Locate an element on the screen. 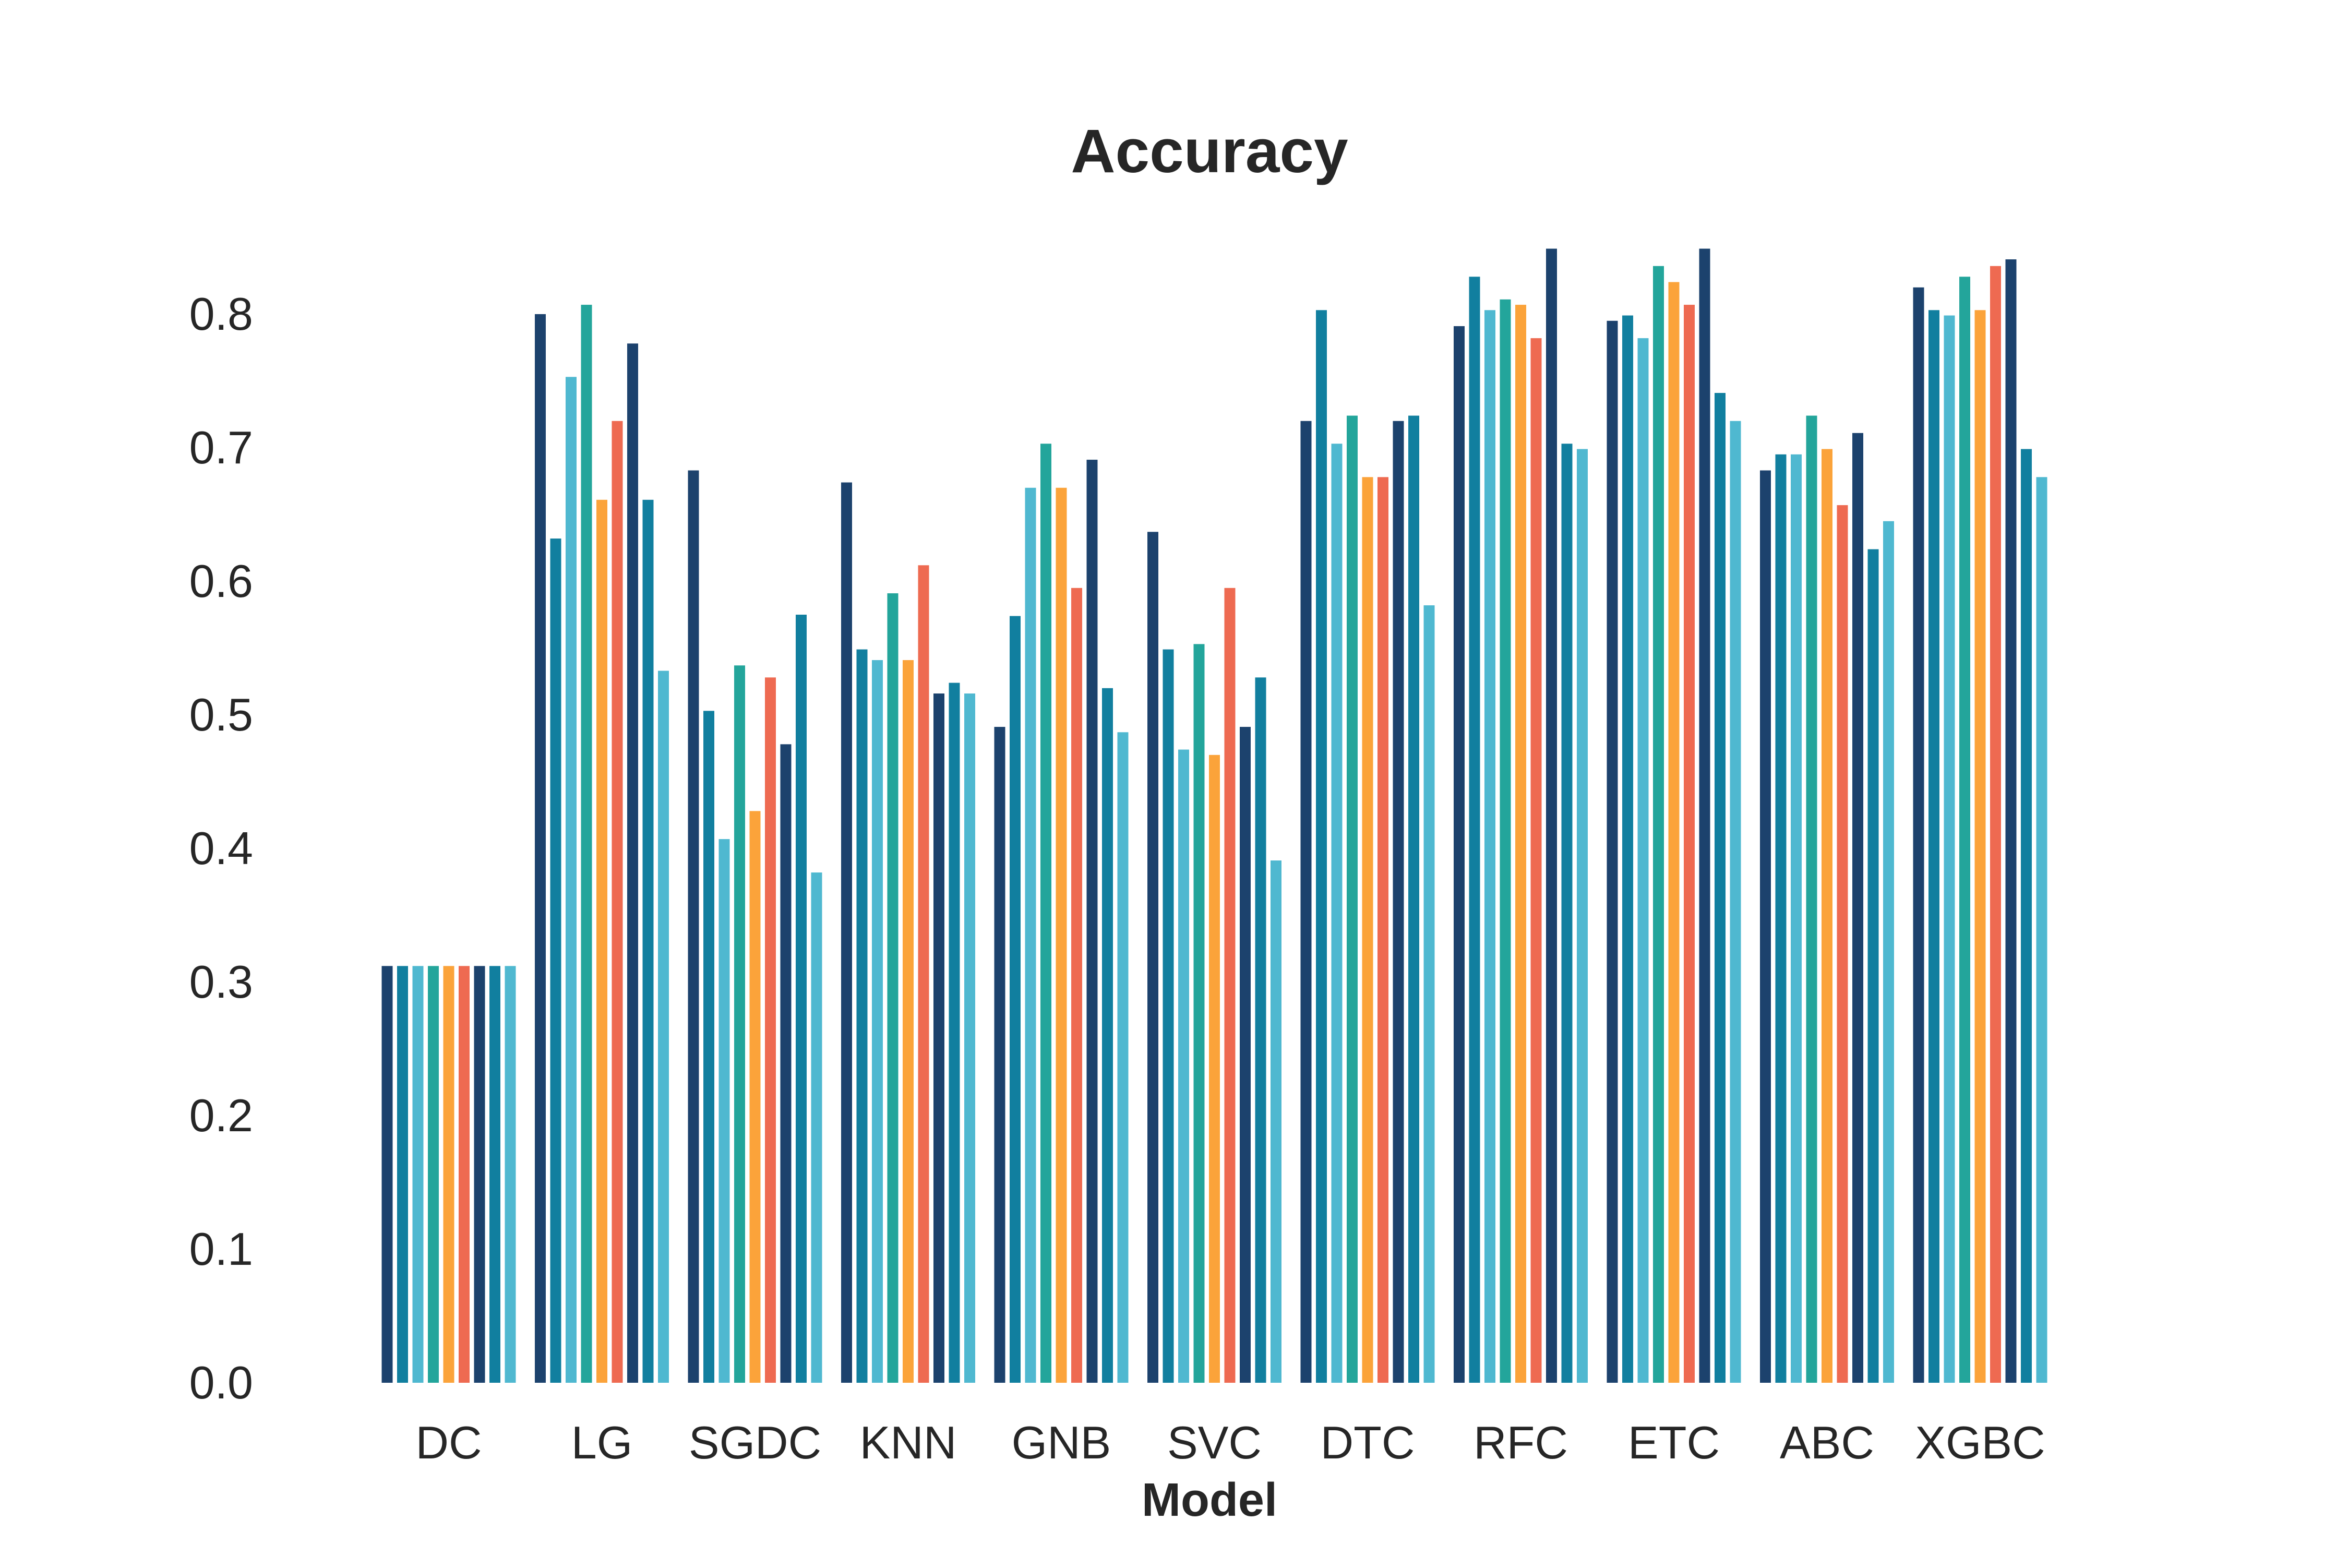  y-tick-label: 0.1 is located at coordinates (221, 1249).